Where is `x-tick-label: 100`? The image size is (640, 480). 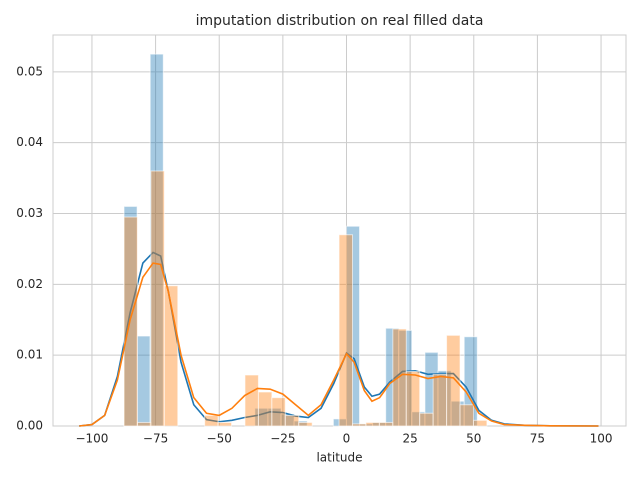 x-tick-label: 100 is located at coordinates (601, 439).